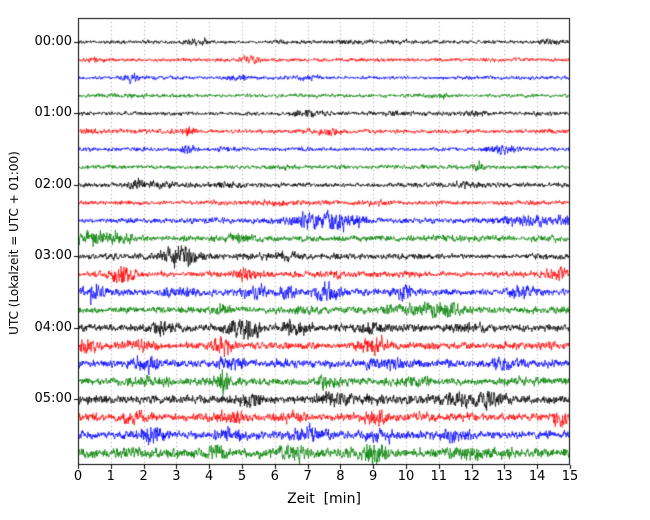  I want to click on x-tick-label: 0, so click(78, 476).